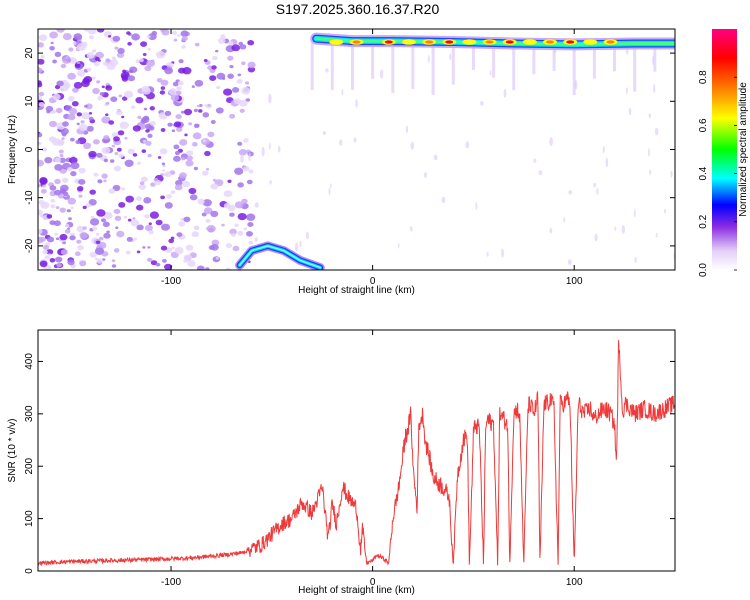  Describe the element at coordinates (29, 53) in the screenshot. I see `spectrogram-y-tick-label: 20` at that location.